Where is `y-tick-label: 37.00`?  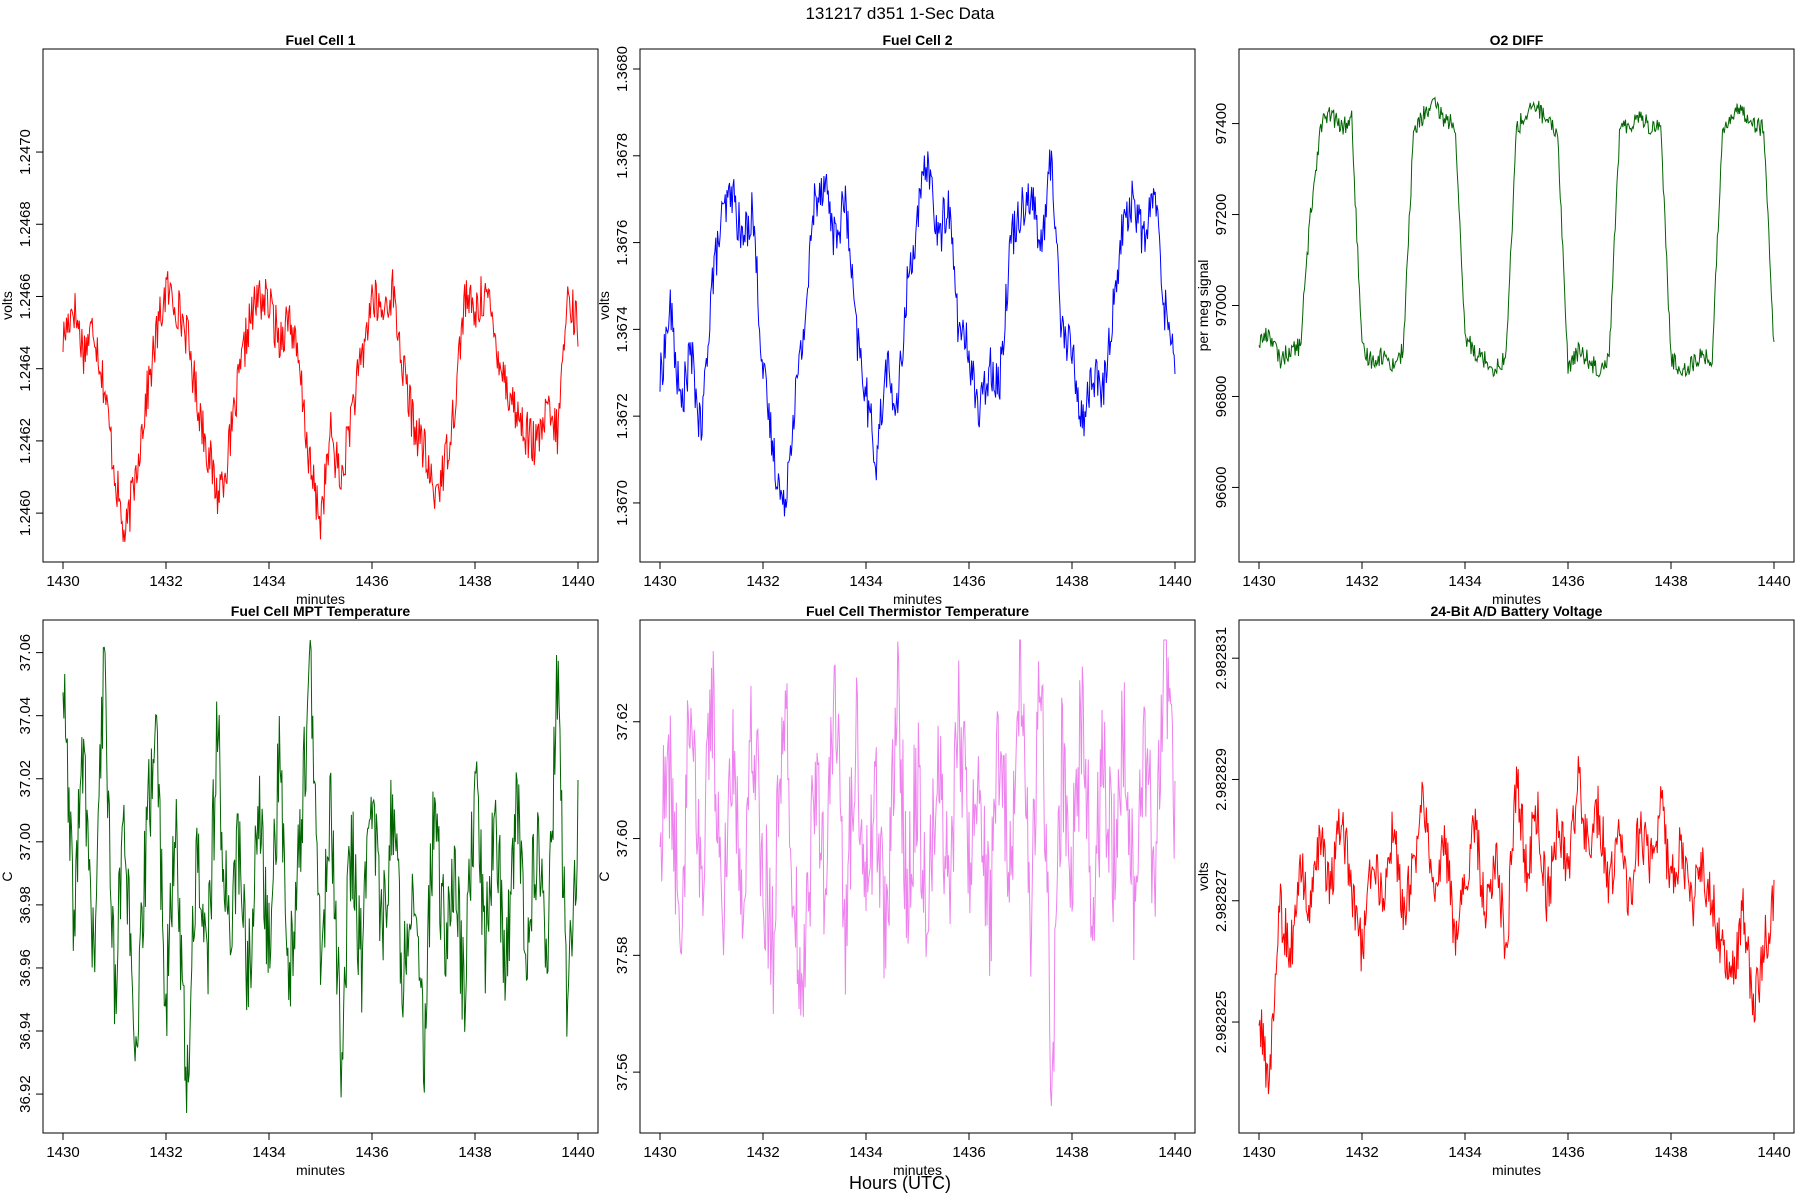
y-tick-label: 37.00 is located at coordinates (25, 842).